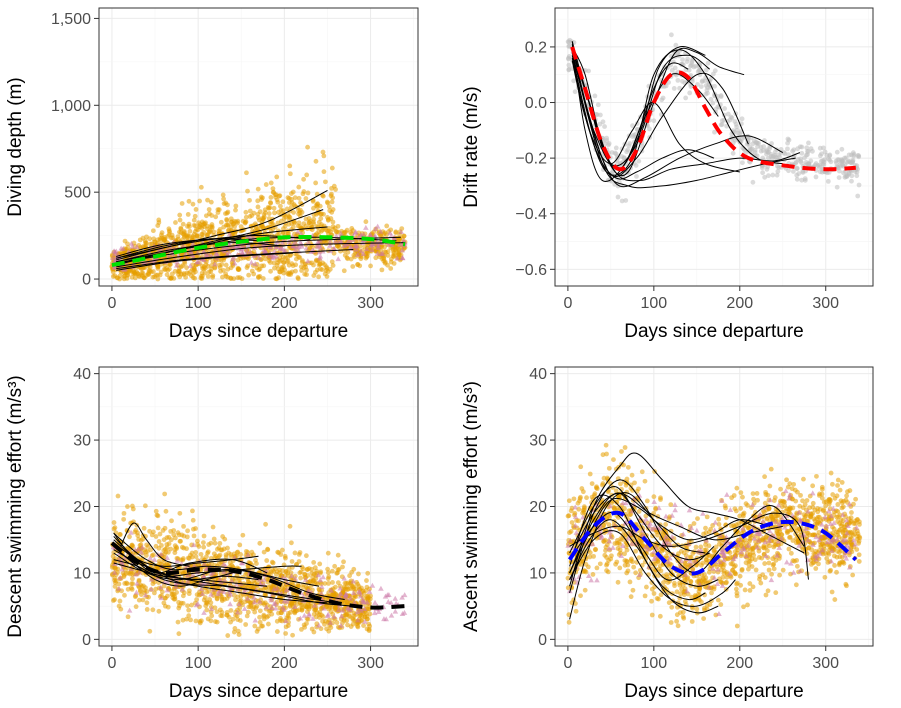 Image resolution: width=901 pixels, height=708 pixels. I want to click on data-points, so click(258, 564).